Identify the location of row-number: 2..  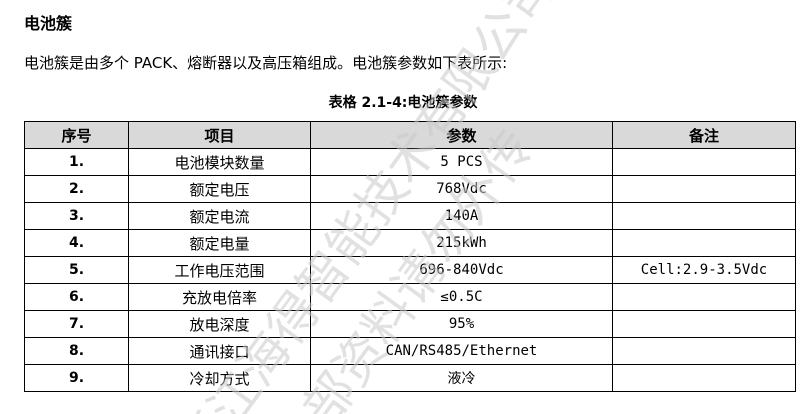
(76, 189).